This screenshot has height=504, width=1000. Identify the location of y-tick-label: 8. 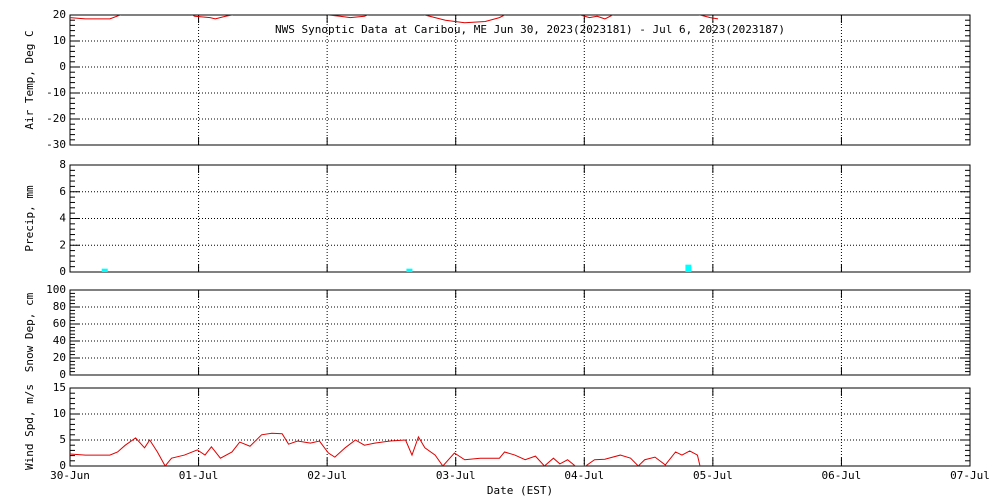
(62, 164).